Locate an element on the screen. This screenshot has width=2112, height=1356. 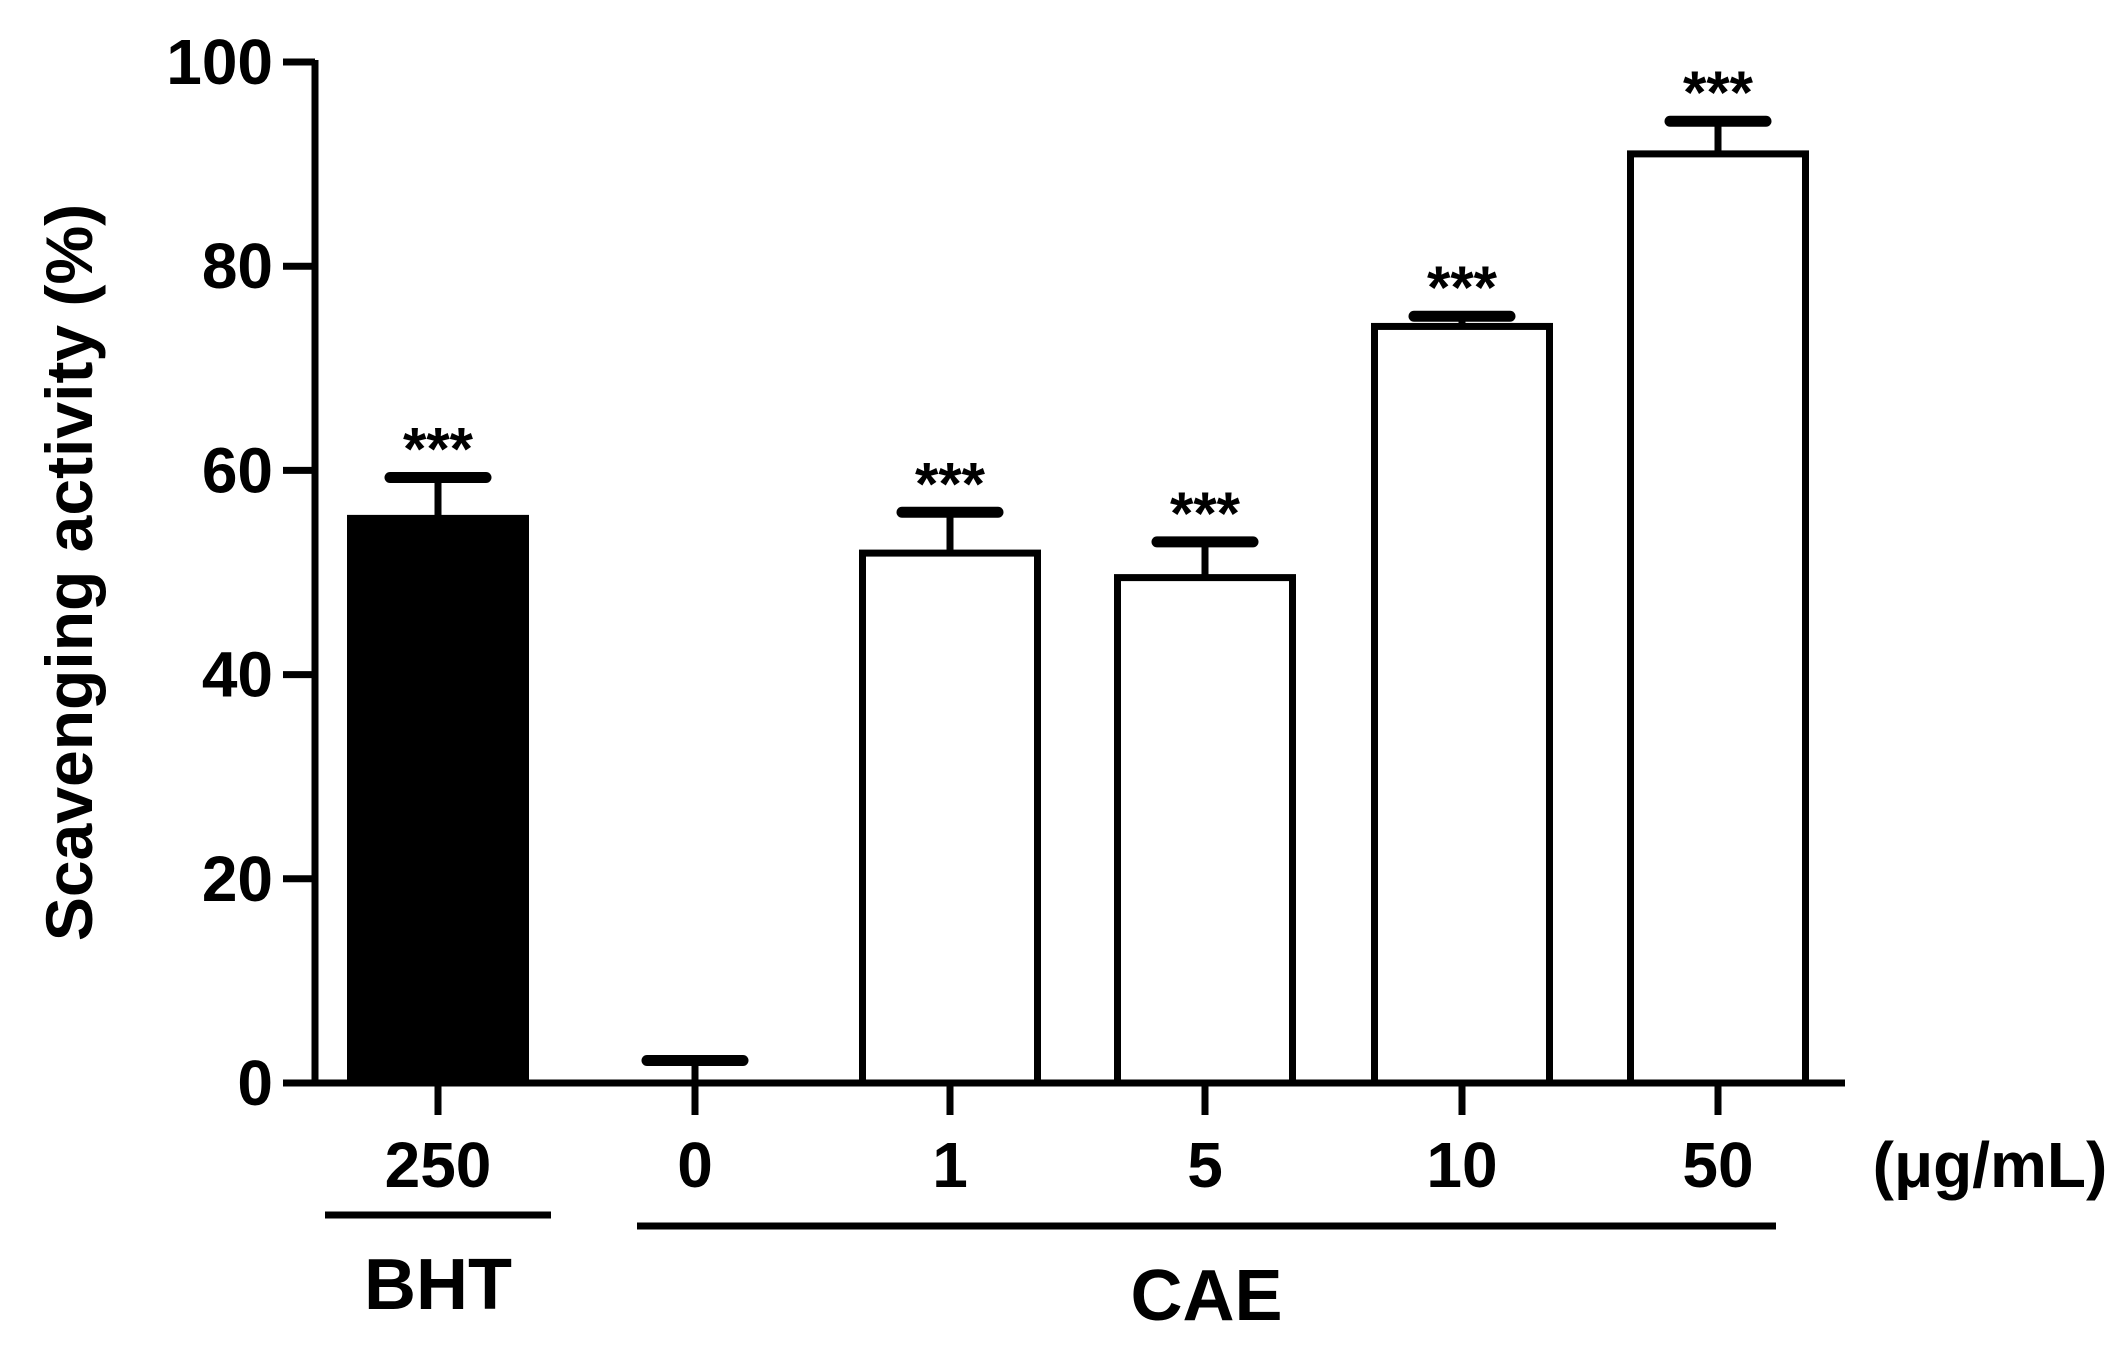
group-label: CAE is located at coordinates (1206, 1296).